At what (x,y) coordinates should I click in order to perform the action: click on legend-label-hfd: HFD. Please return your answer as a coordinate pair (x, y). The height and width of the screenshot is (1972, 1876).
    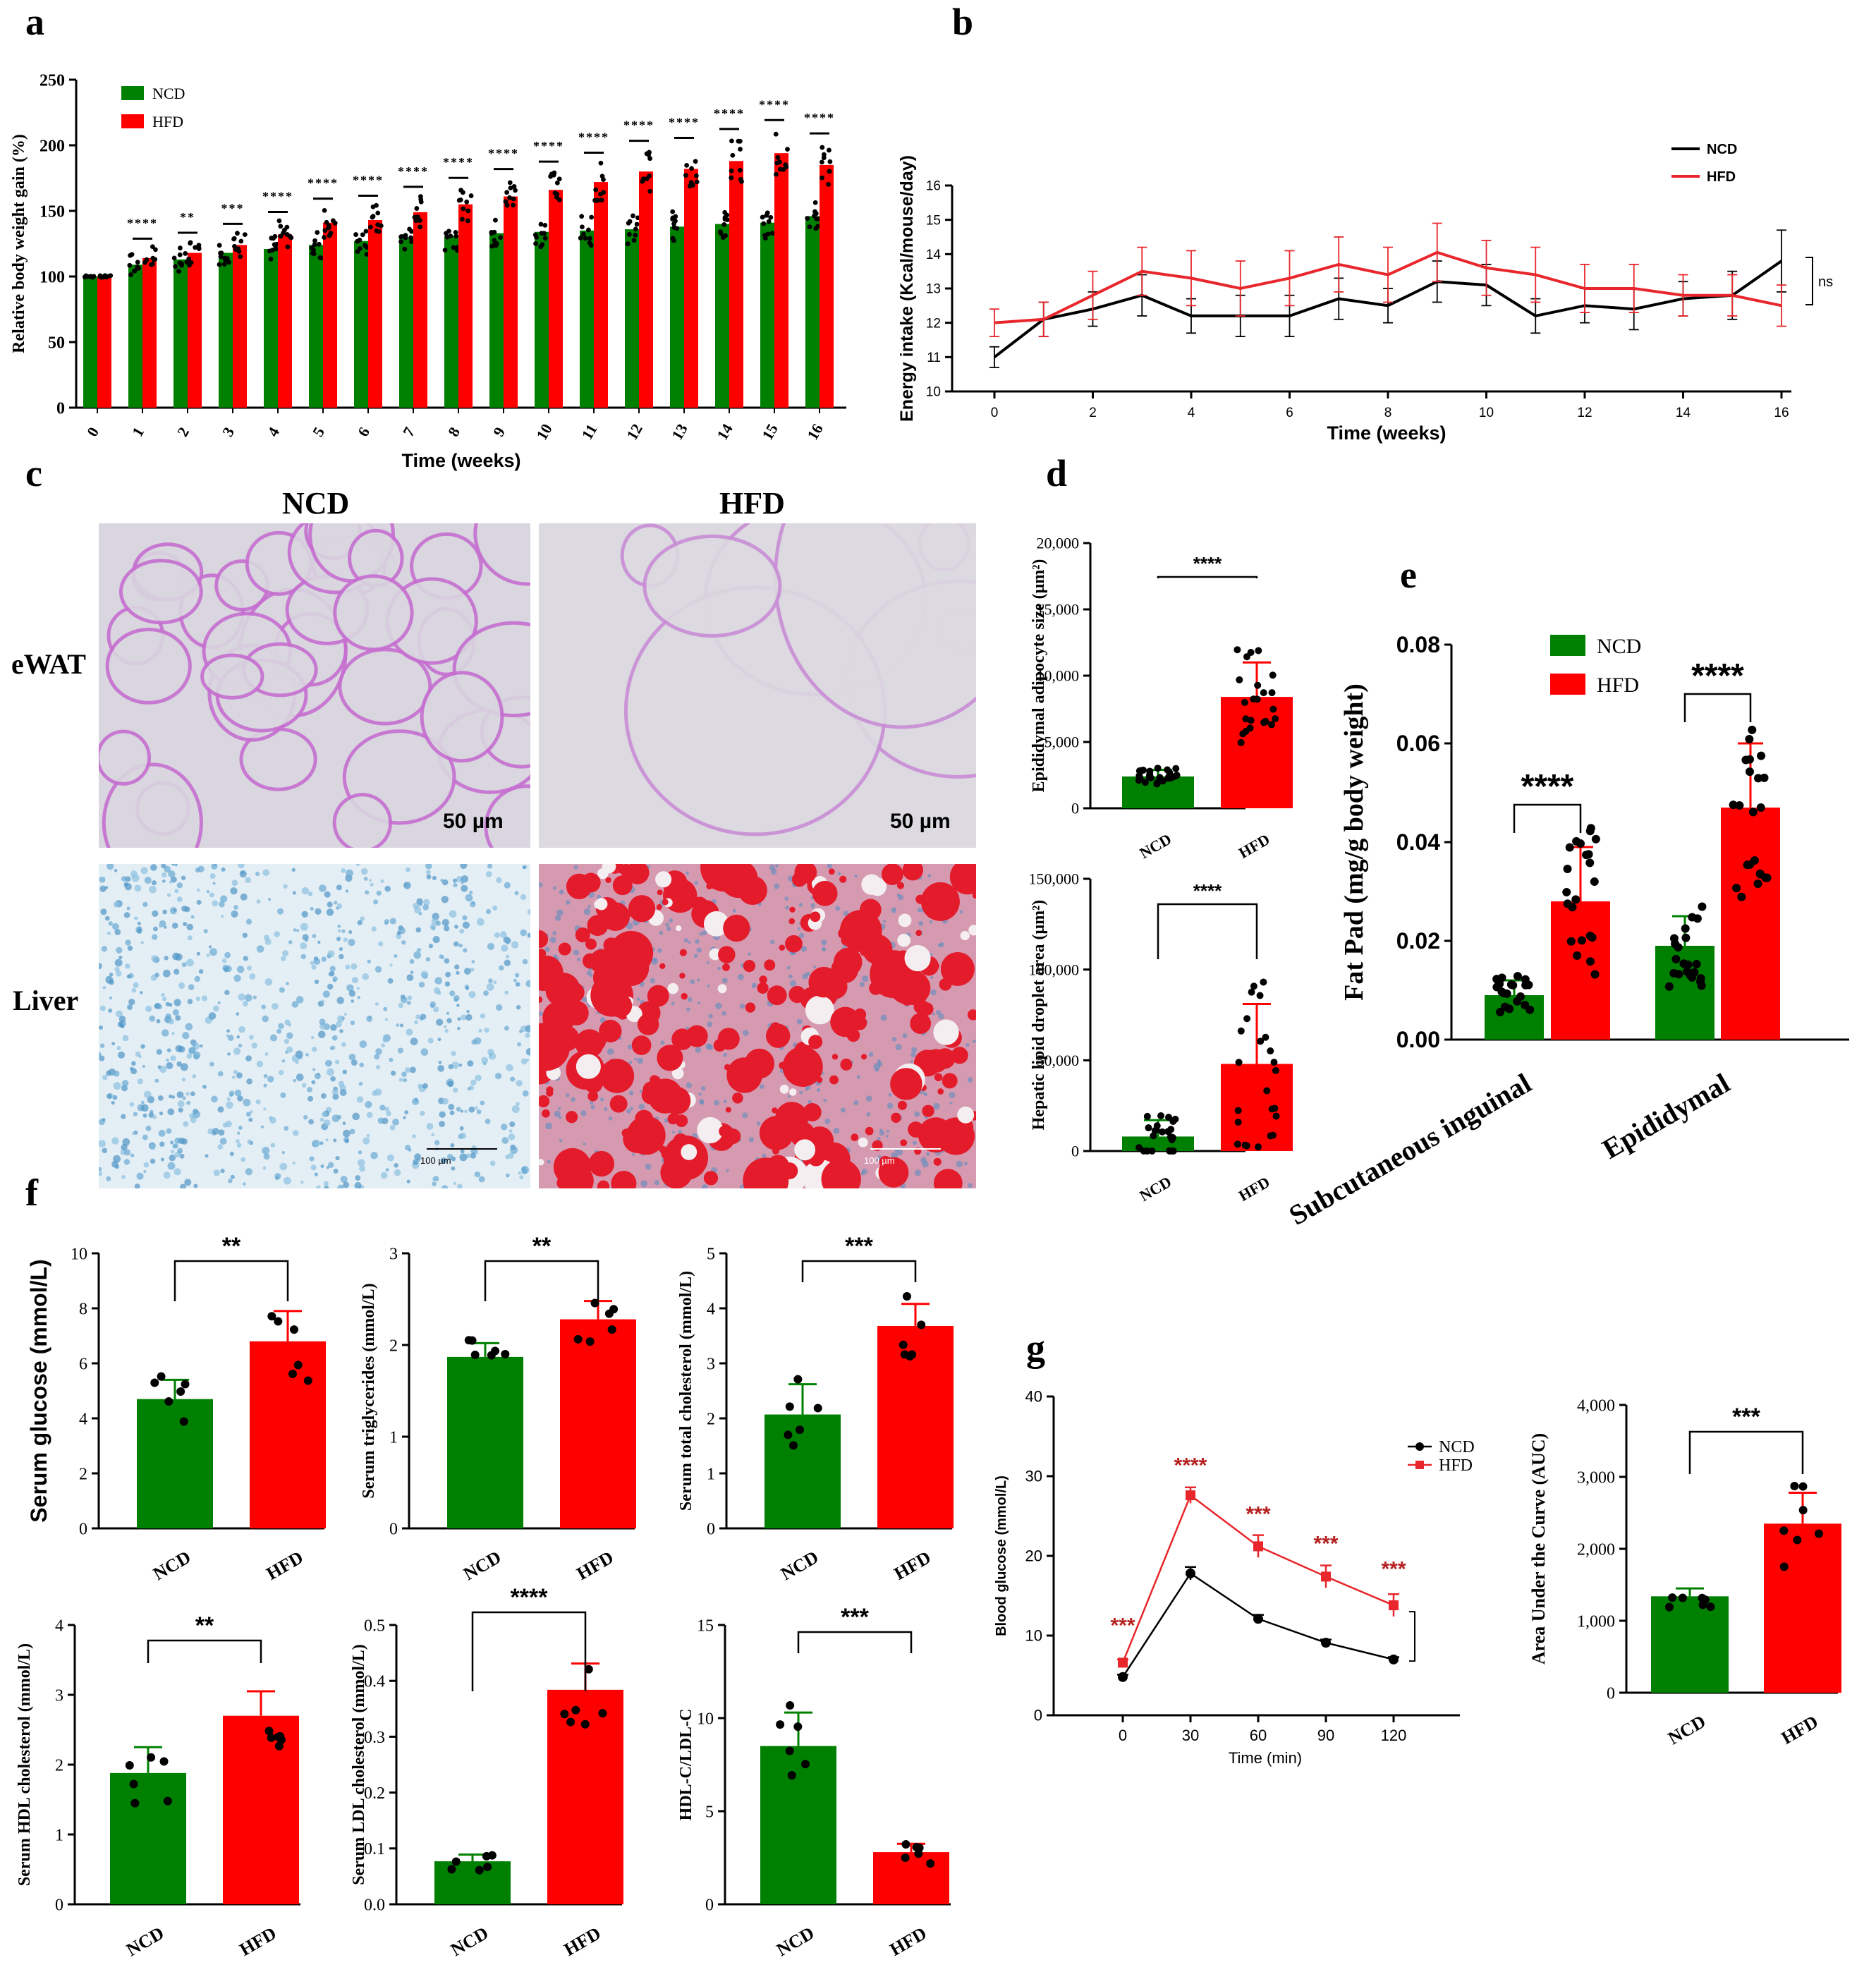
    Looking at the image, I should click on (1456, 1465).